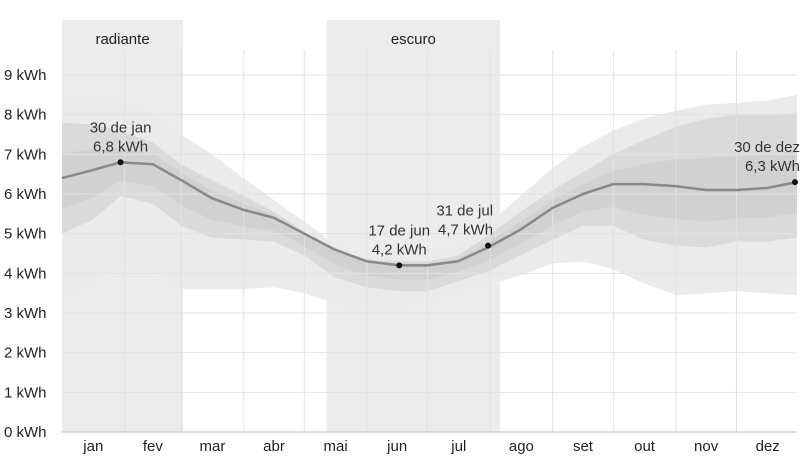 The height and width of the screenshot is (459, 802). Describe the element at coordinates (153, 446) in the screenshot. I see `x-tick-label-fev: fev` at that location.